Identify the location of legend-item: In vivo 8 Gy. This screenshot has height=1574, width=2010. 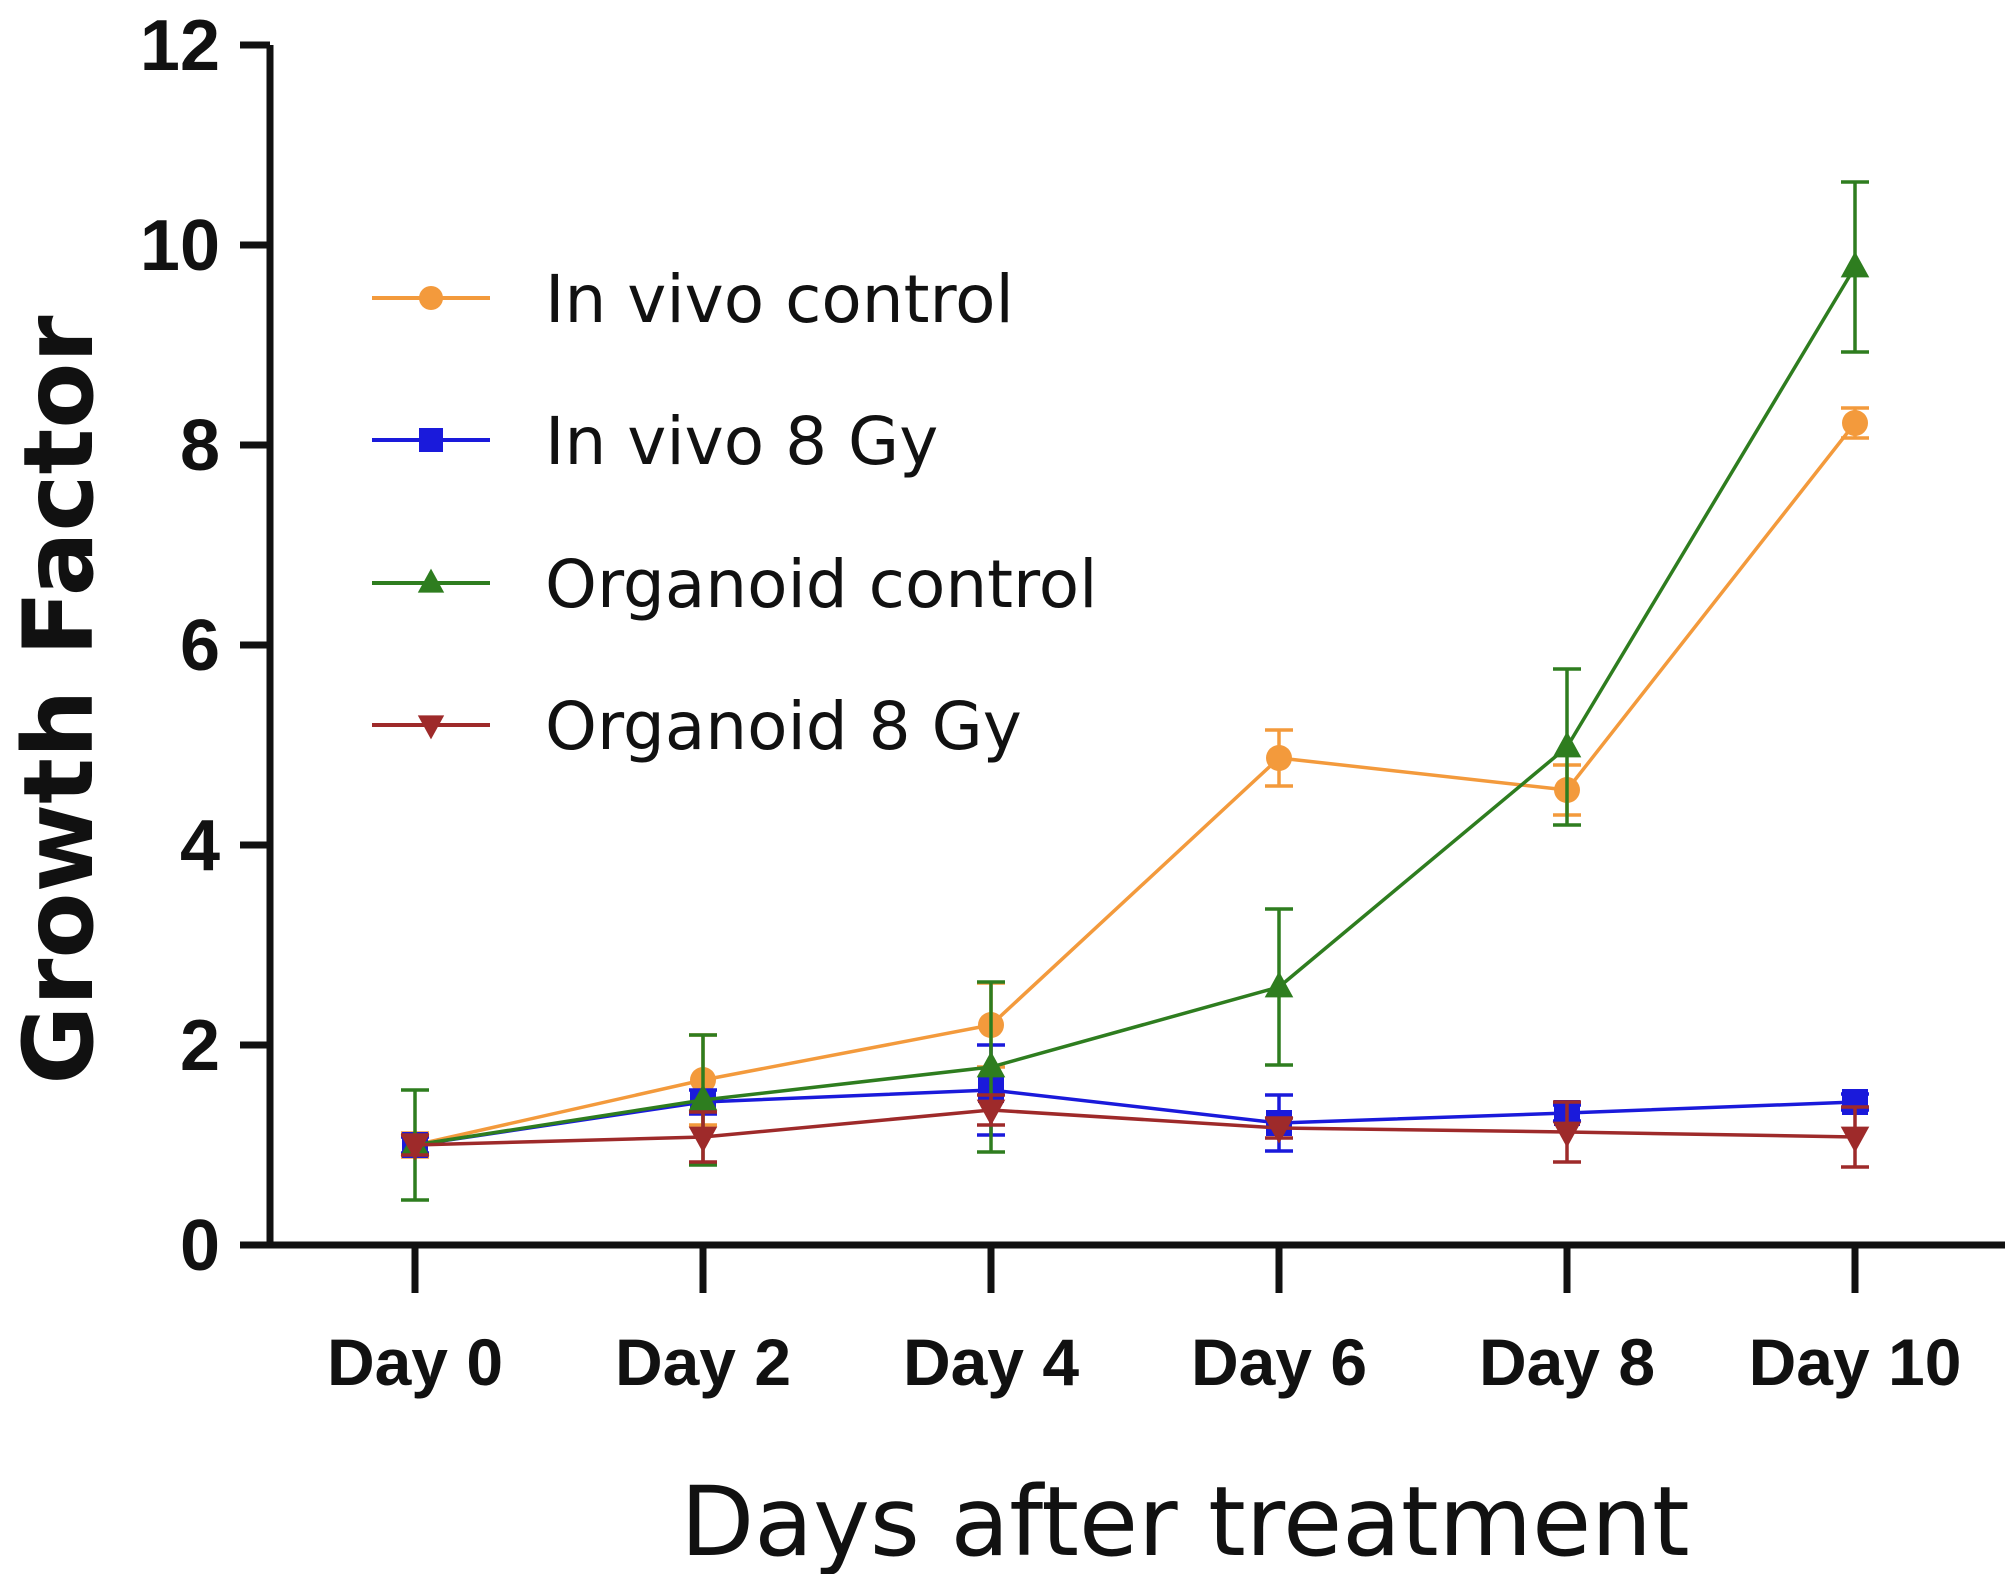
(655, 441).